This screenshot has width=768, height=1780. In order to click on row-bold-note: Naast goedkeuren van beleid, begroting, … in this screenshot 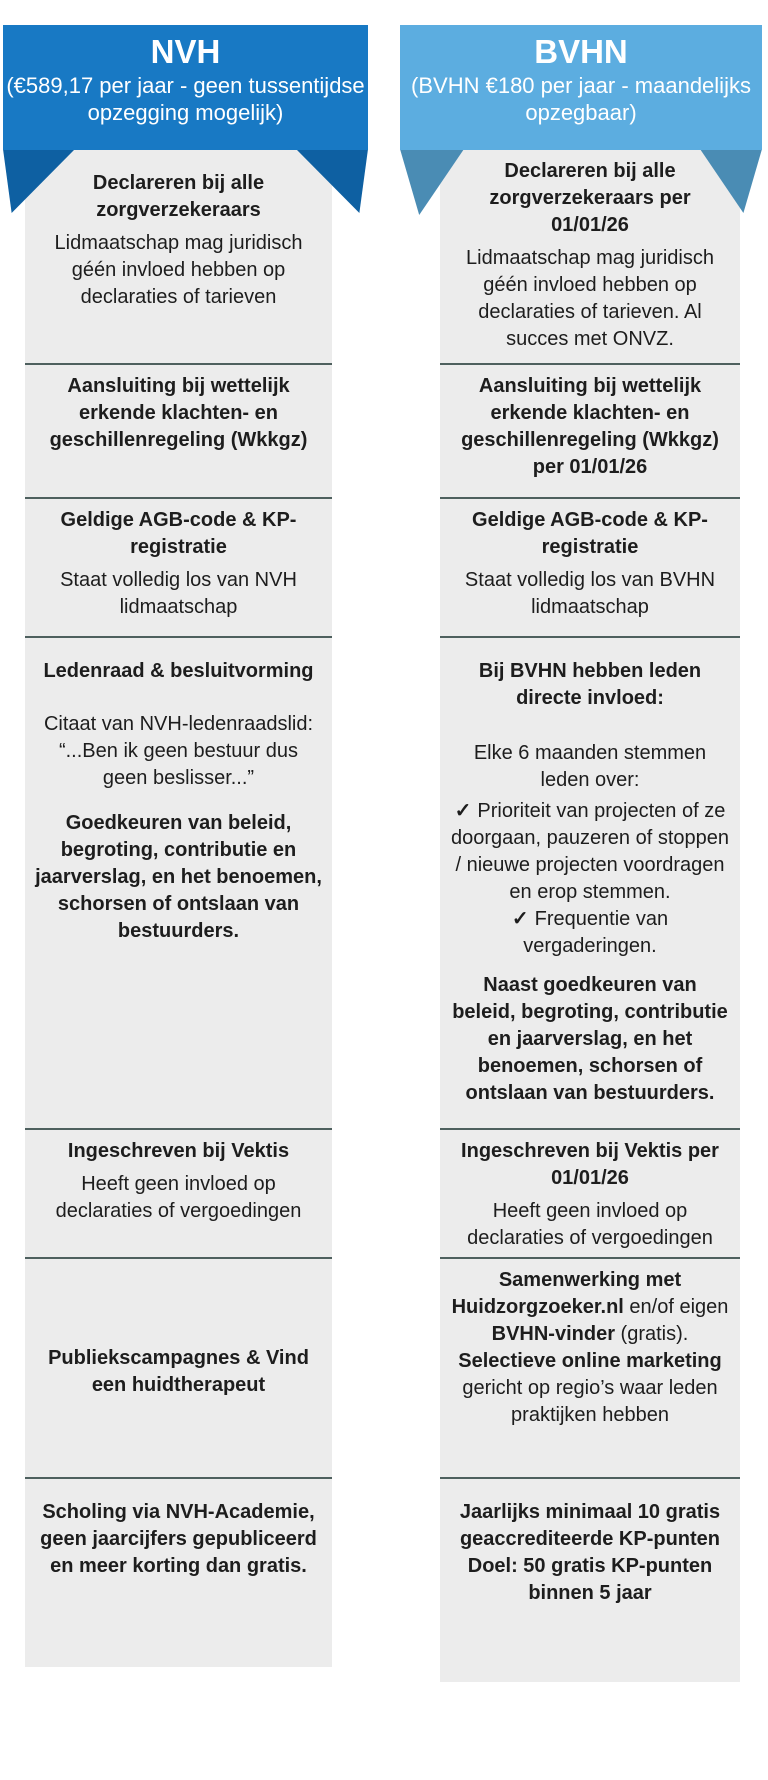, I will do `click(590, 1039)`.